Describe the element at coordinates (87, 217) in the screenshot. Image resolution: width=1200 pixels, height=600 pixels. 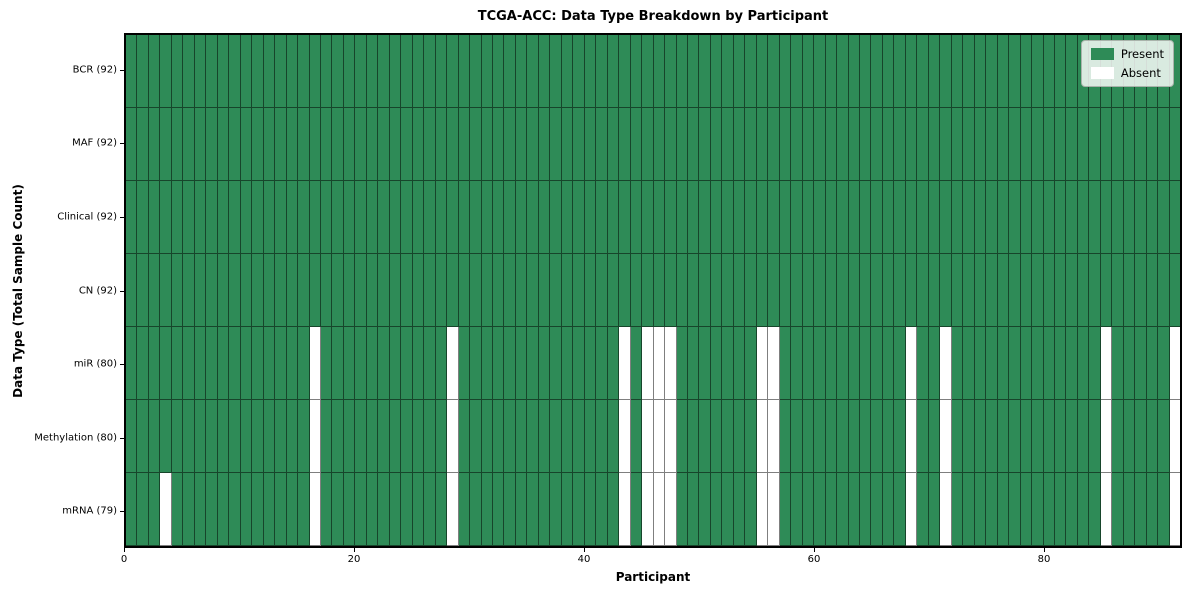
I see `y-tick-label-Clinical: Clinical (92)` at that location.